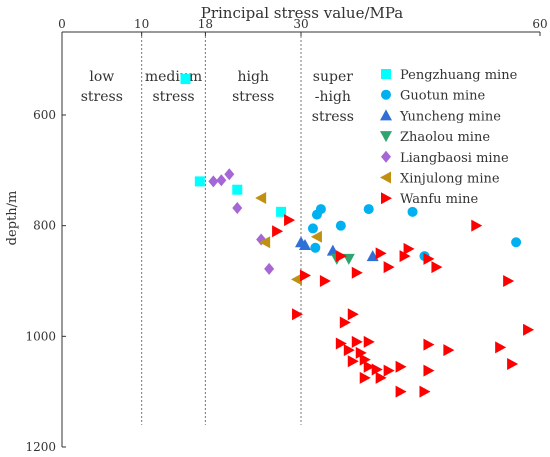 The width and height of the screenshot is (550, 457). Describe the element at coordinates (101, 77) in the screenshot. I see `zone-label: low` at that location.